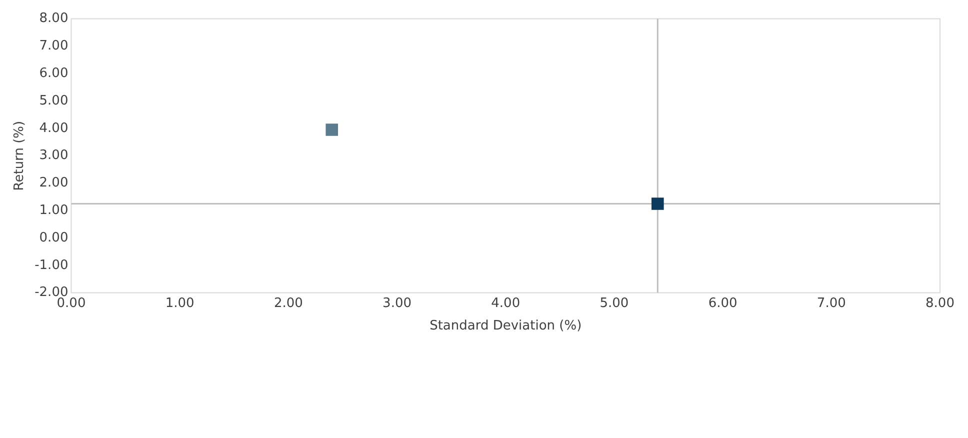 The image size is (968, 438). I want to click on y-tick-label: 8.00, so click(53, 18).